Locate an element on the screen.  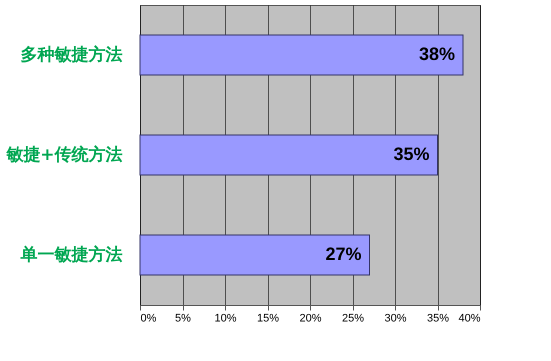
x-tick-label: 35% is located at coordinates (438, 318).